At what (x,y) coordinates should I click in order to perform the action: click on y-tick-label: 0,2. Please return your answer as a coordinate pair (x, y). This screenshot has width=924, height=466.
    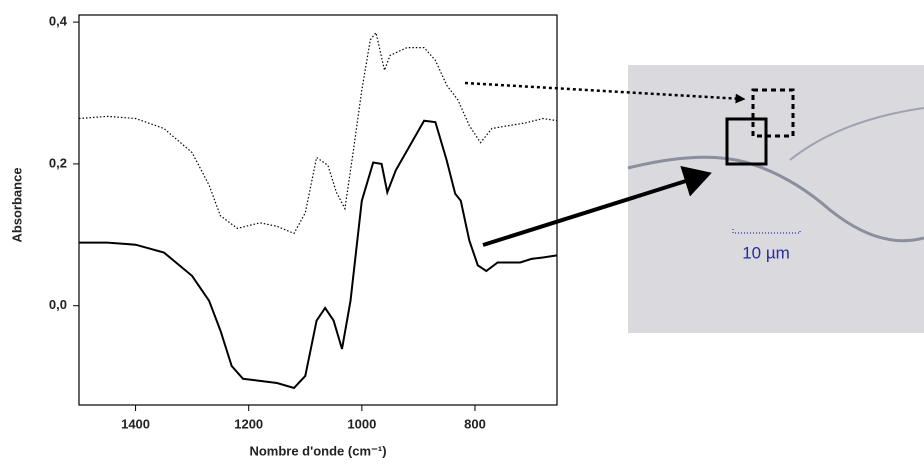
    Looking at the image, I should click on (58, 162).